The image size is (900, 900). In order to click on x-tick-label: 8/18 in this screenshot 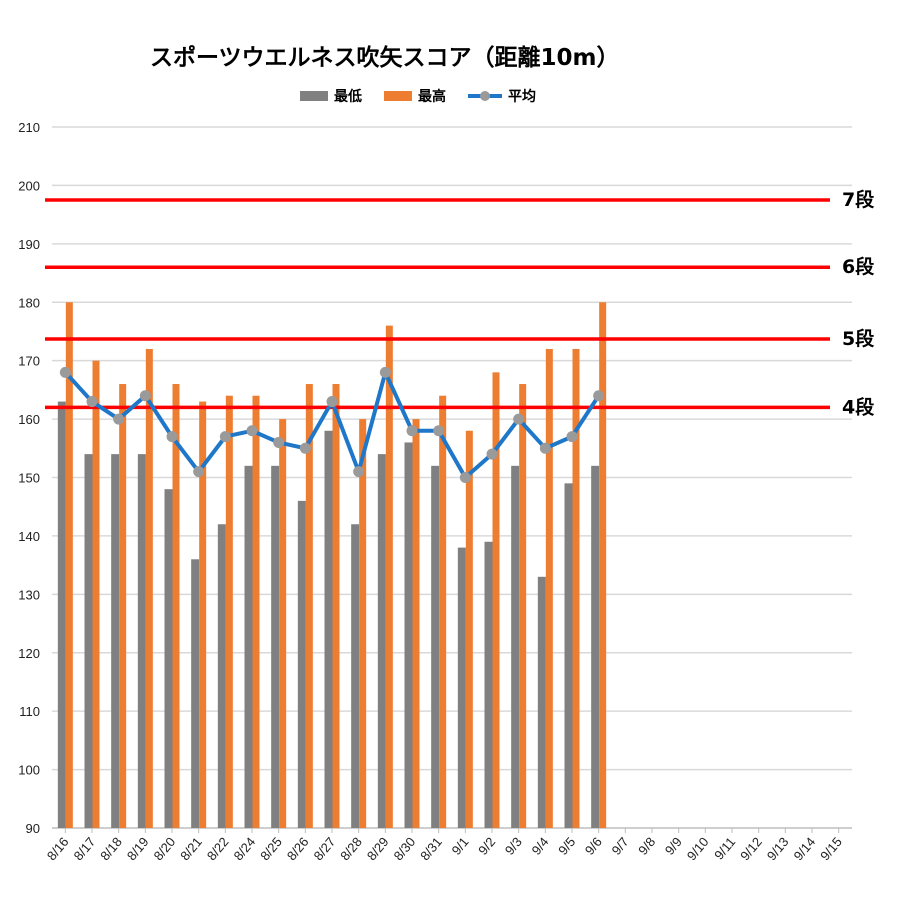, I will do `click(111, 848)`.